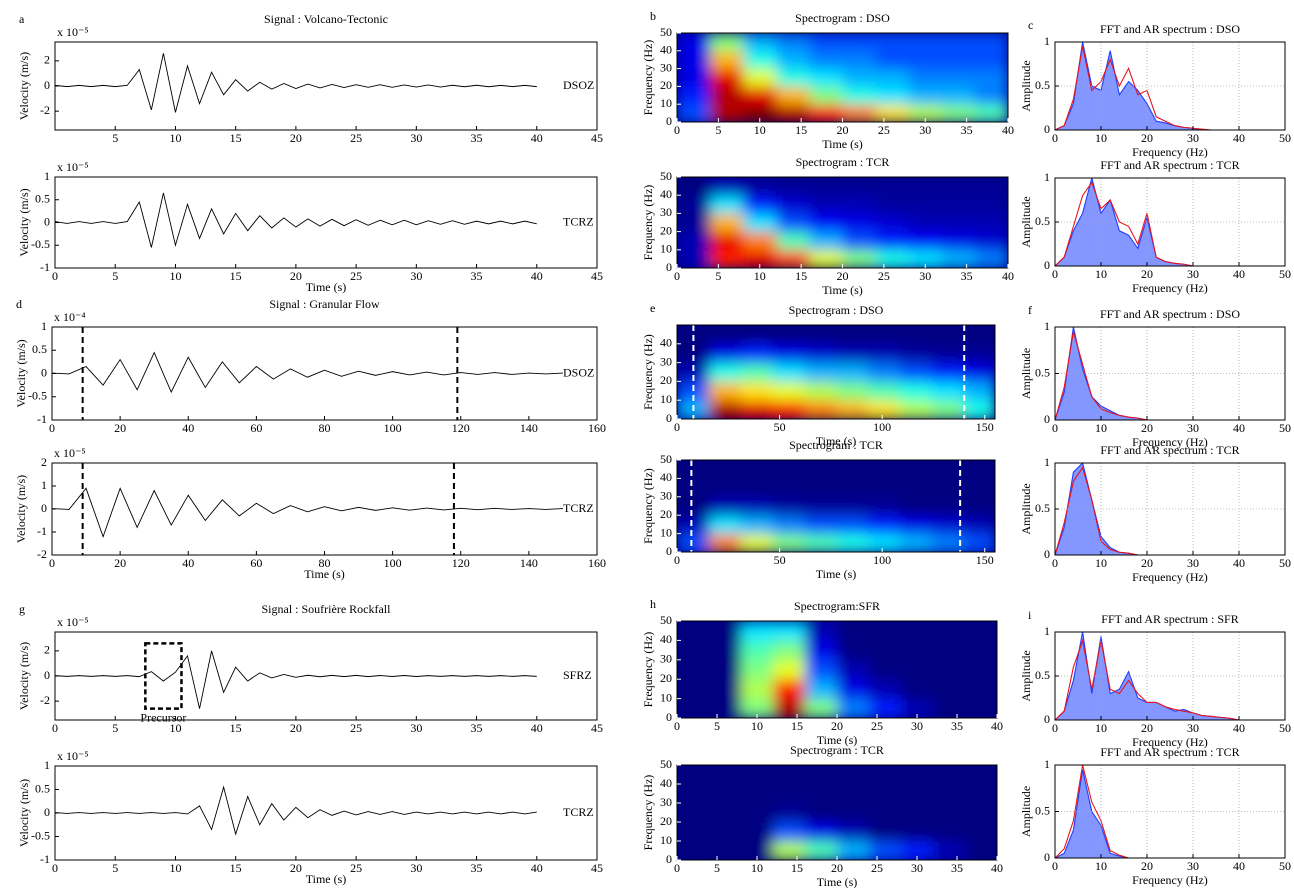 The width and height of the screenshot is (1294, 888). What do you see at coordinates (1170, 152) in the screenshot?
I see `x-axis-label: Frequency (Hz)` at bounding box center [1170, 152].